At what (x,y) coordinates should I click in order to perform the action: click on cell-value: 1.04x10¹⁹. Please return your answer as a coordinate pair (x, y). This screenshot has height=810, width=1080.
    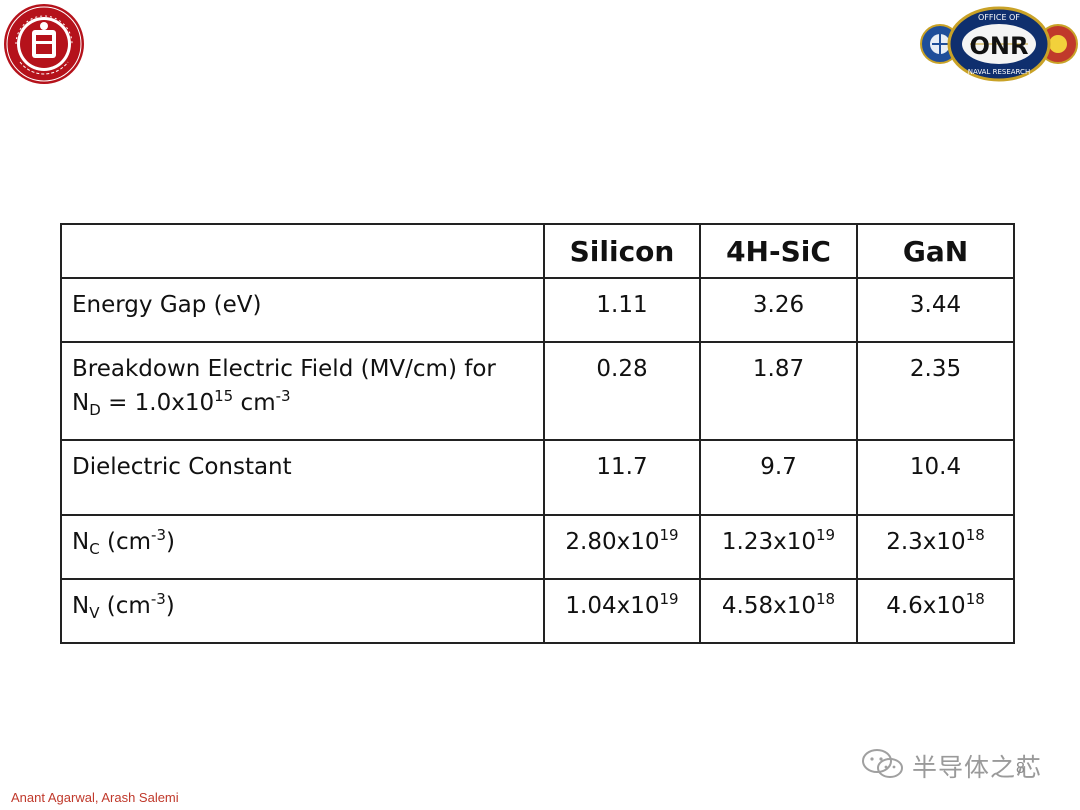
    Looking at the image, I should click on (622, 611).